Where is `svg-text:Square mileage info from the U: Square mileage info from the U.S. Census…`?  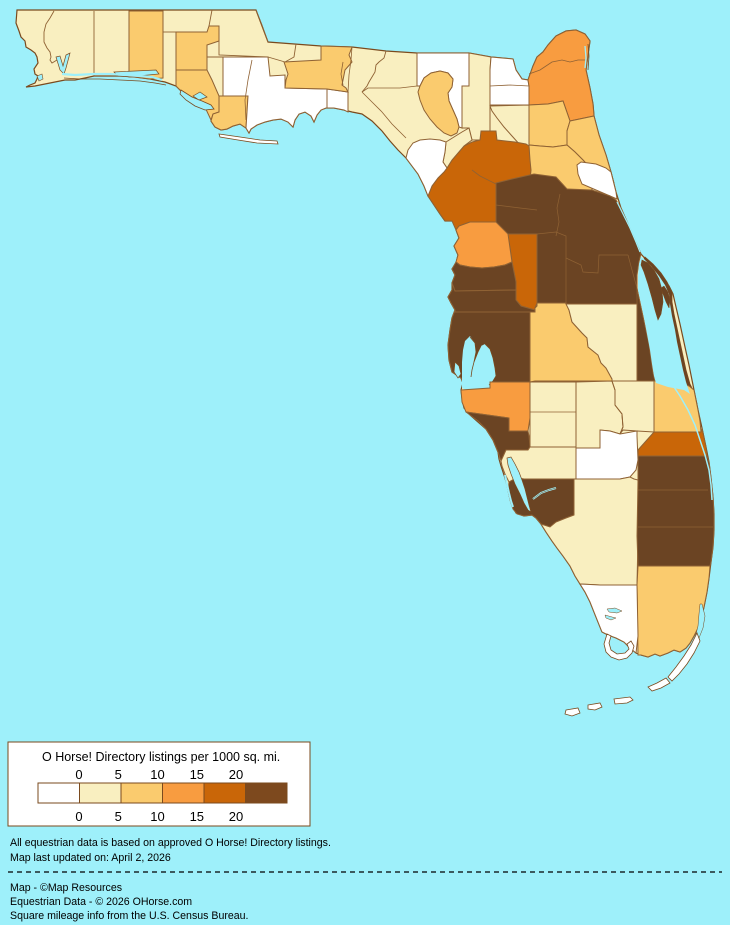
svg-text:Square mileage info from the U: Square mileage info from the U.S. Census… is located at coordinates (129, 916).